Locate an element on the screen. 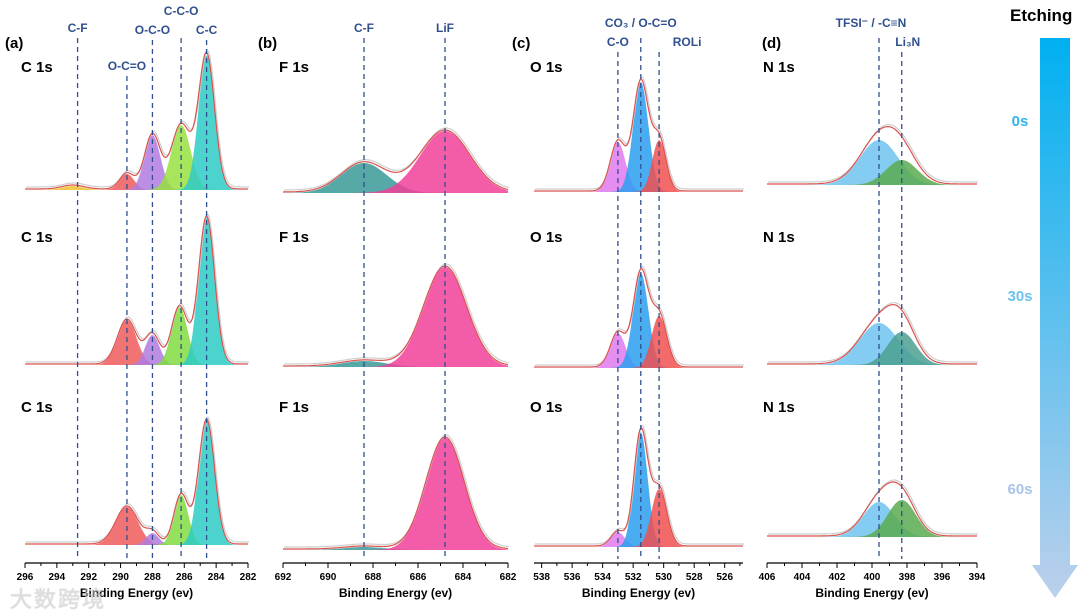 The height and width of the screenshot is (614, 1080). tick-label: 686 is located at coordinates (418, 577).